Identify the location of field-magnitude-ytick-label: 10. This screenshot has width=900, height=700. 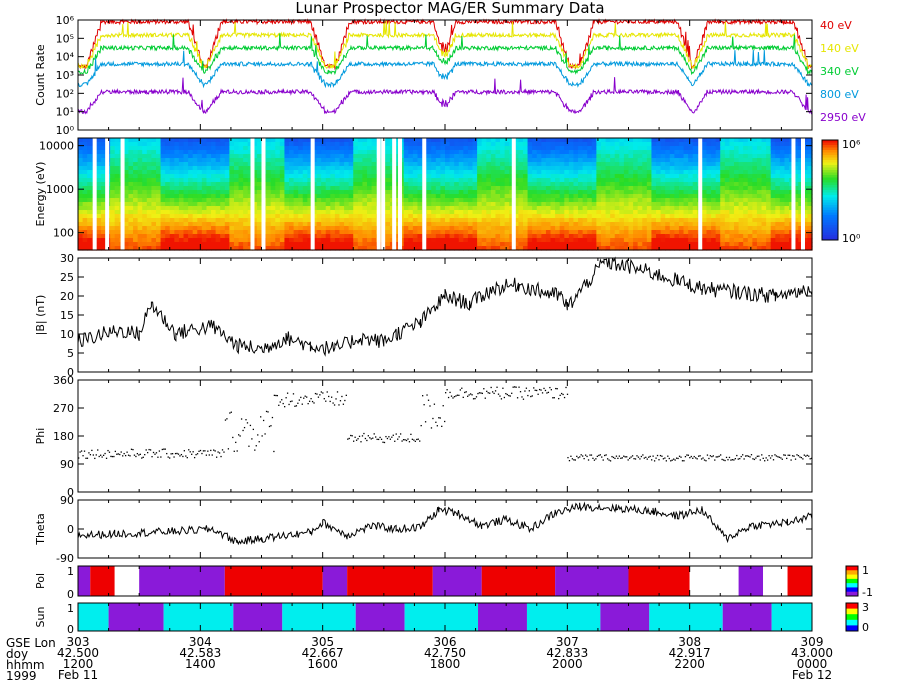
(67, 334).